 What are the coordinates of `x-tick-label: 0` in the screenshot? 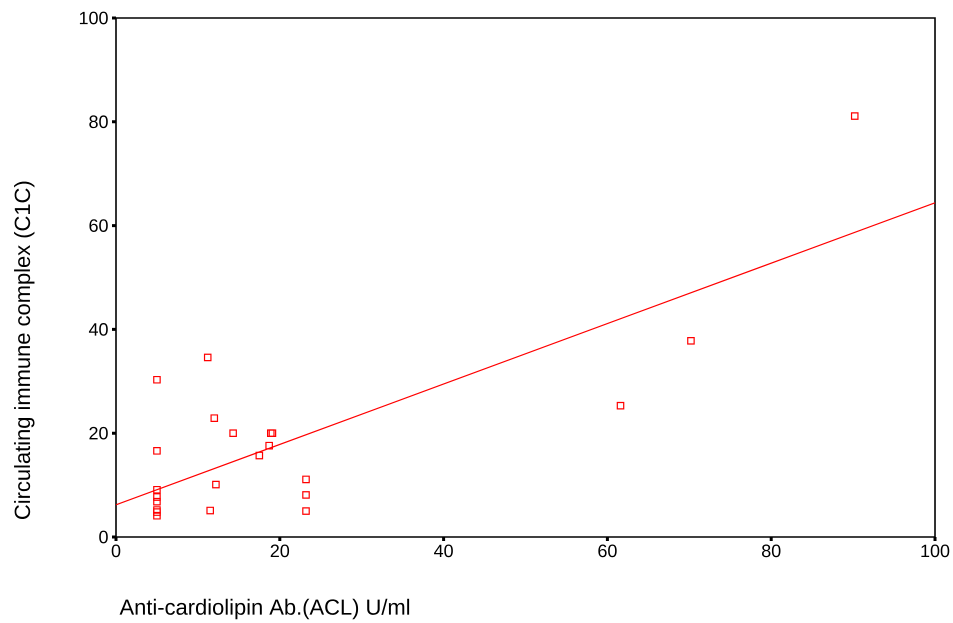 It's located at (116, 551).